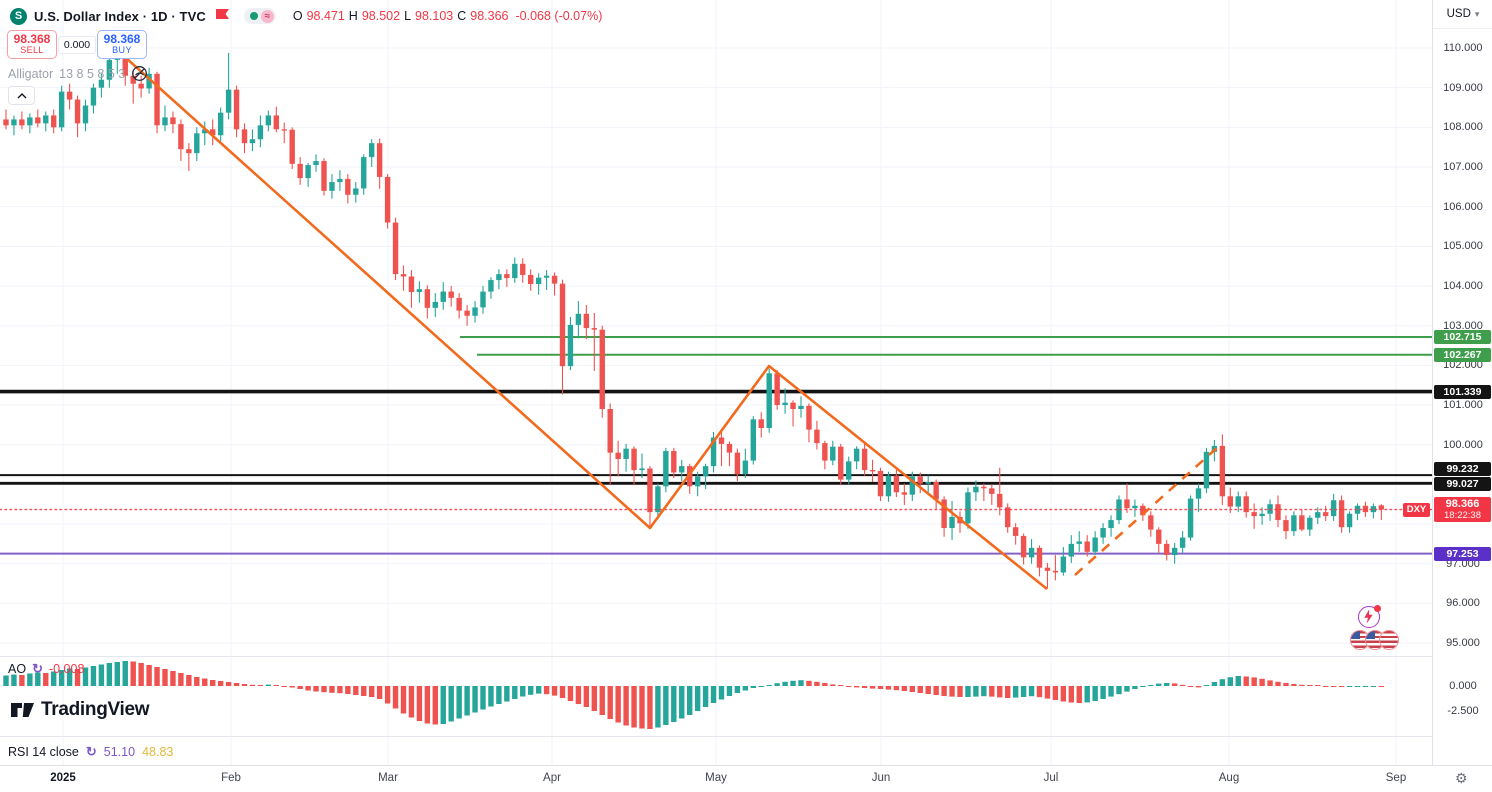  Describe the element at coordinates (1389, 640) in the screenshot. I see `flag-event-icon` at that location.